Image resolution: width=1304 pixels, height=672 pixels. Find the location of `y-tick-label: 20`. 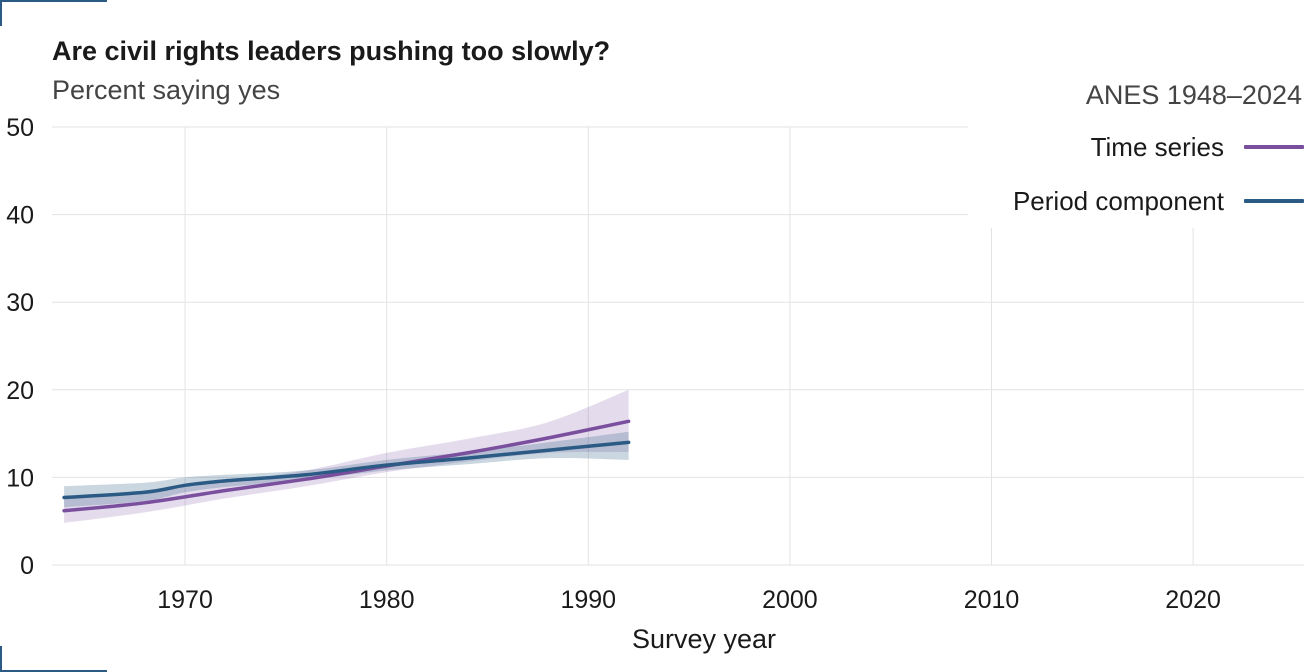

y-tick-label: 20 is located at coordinates (20, 391).